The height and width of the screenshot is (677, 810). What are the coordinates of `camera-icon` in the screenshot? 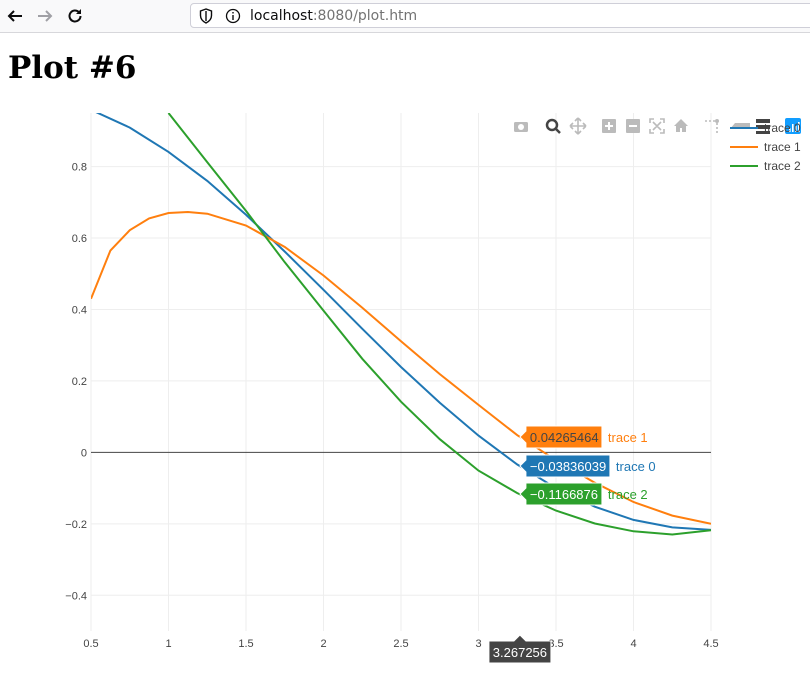 It's located at (521, 127).